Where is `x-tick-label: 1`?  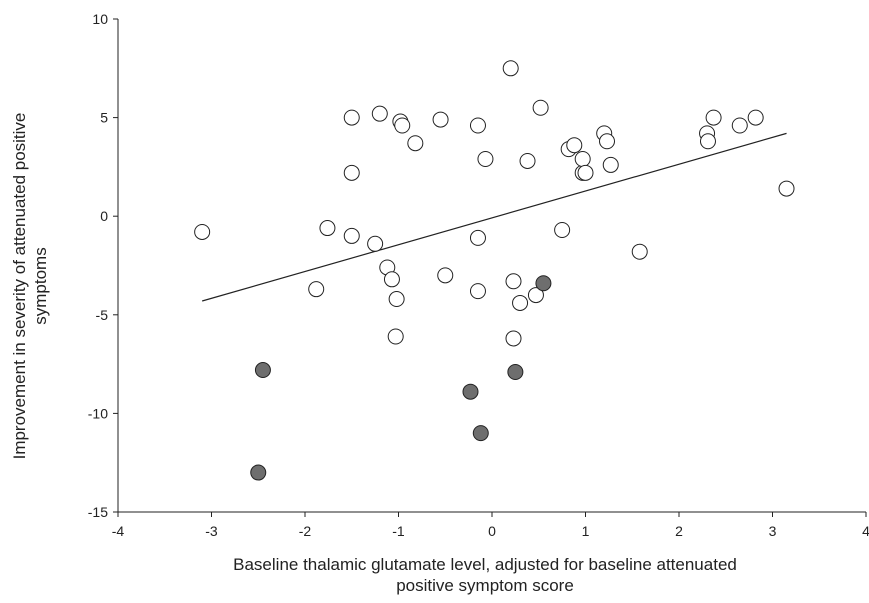
x-tick-label: 1 is located at coordinates (586, 531).